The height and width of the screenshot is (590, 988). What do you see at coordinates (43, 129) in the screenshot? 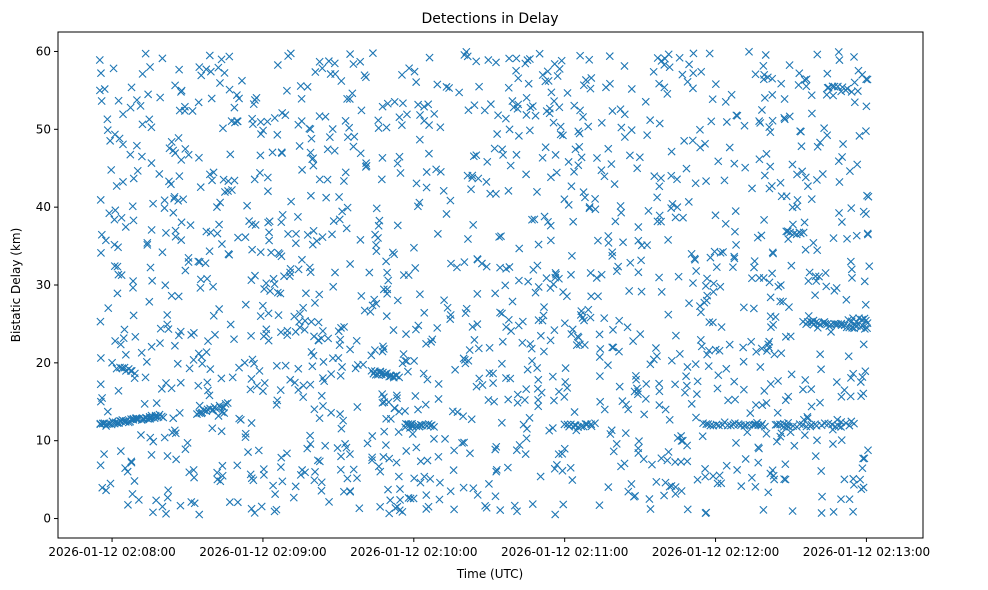
I see `y-tick-label: 50` at bounding box center [43, 129].